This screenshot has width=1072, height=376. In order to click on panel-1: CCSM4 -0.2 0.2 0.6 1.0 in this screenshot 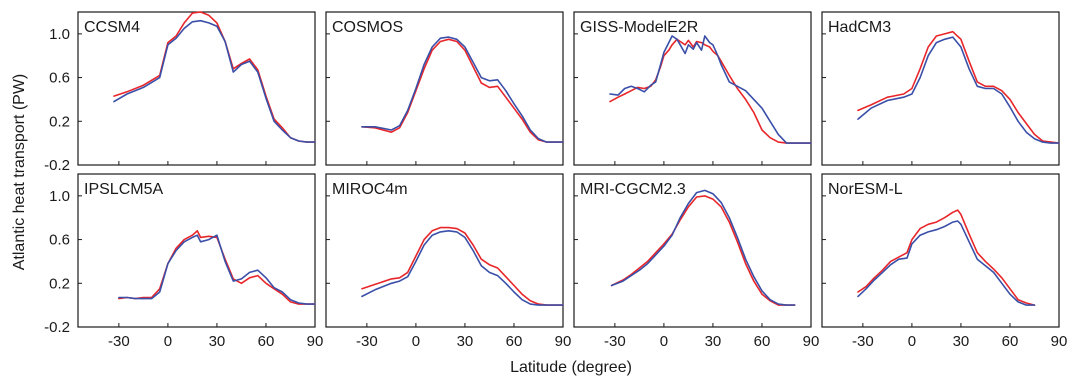, I will do `click(180, 92)`.